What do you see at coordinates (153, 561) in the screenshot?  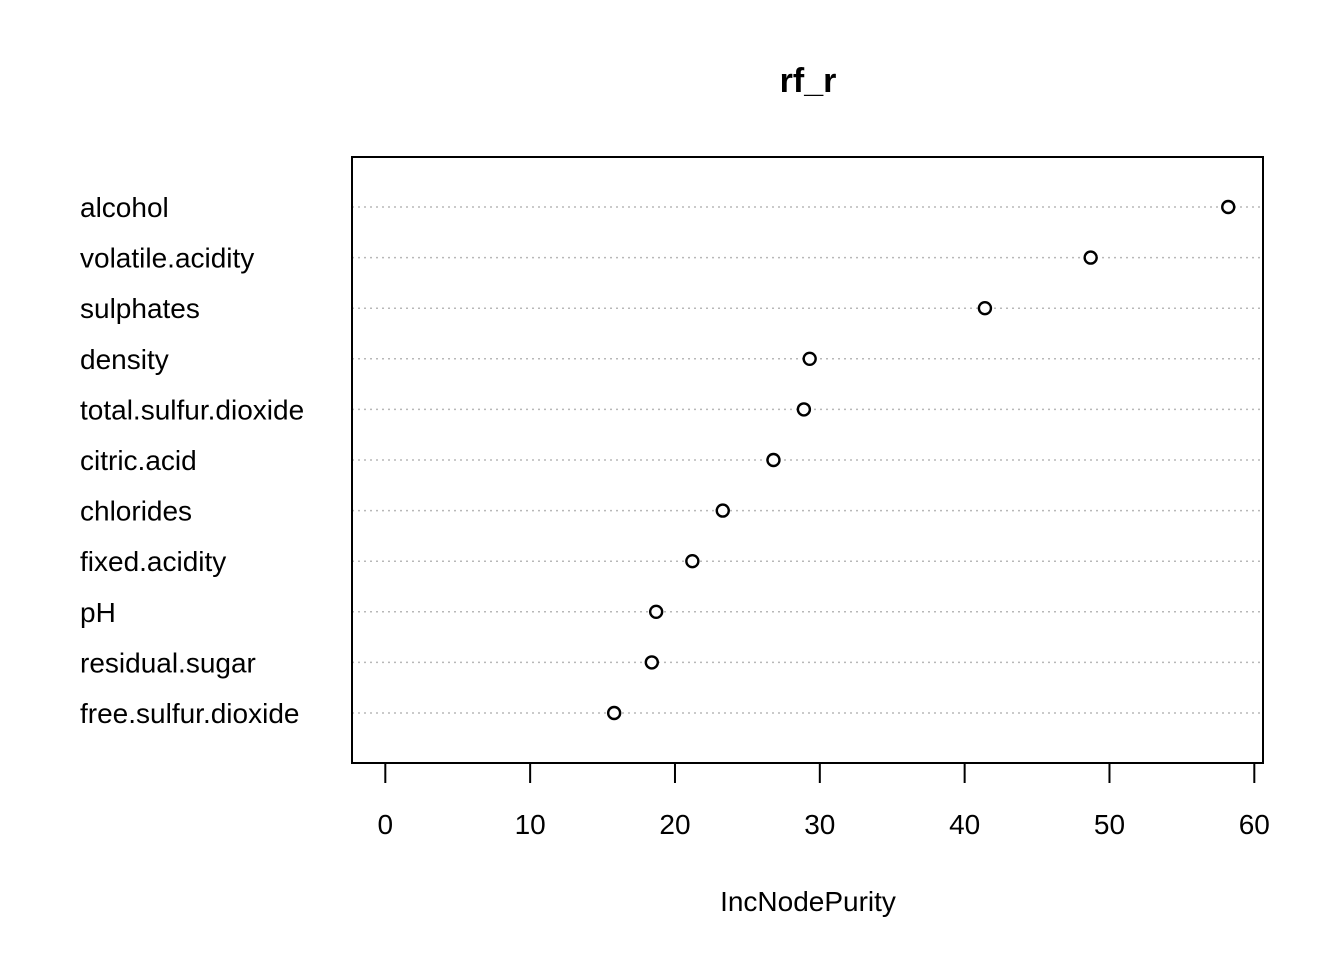 I see `category-label: fixed.acidity` at bounding box center [153, 561].